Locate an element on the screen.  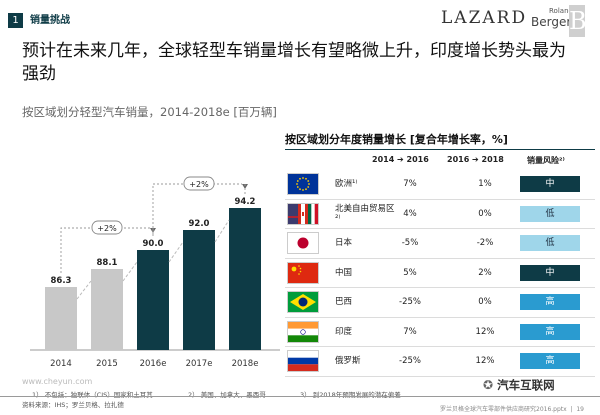
chart-title: 按区域划分轻型汽车销量，2014-2018e [百万辆] is located at coordinates (149, 112).